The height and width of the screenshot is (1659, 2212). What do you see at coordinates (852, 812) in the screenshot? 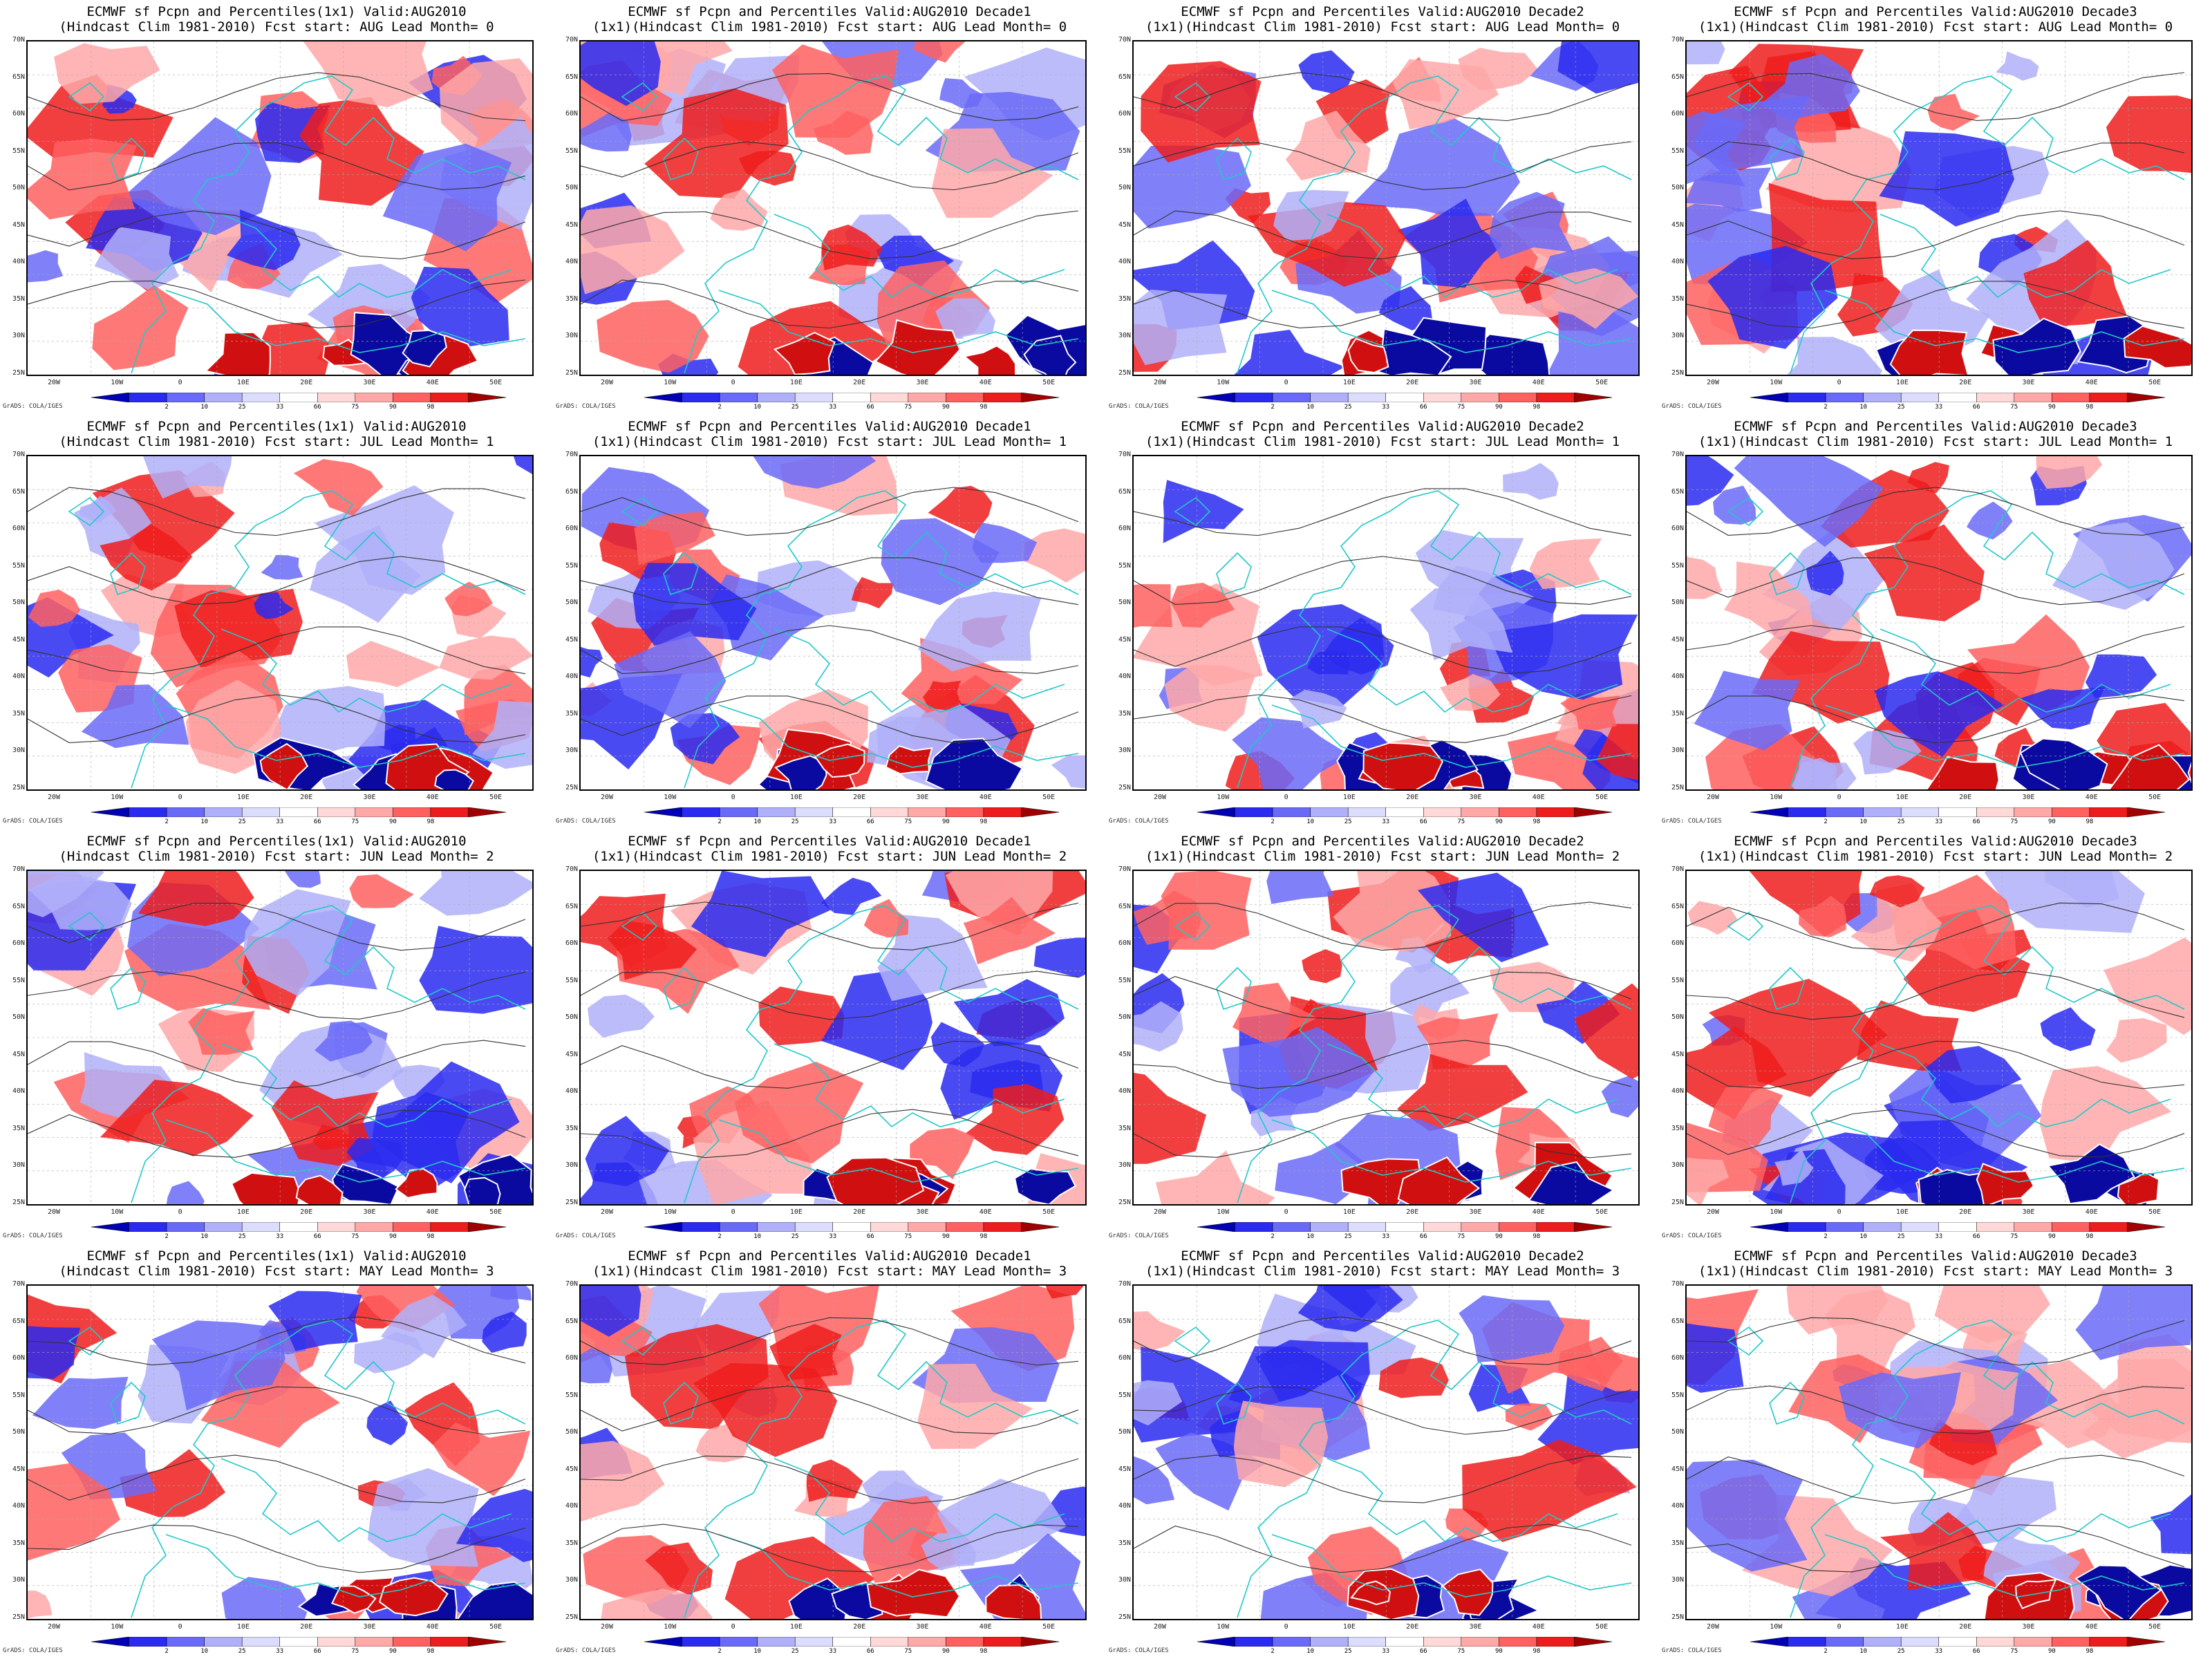
I see `colorbar` at bounding box center [852, 812].